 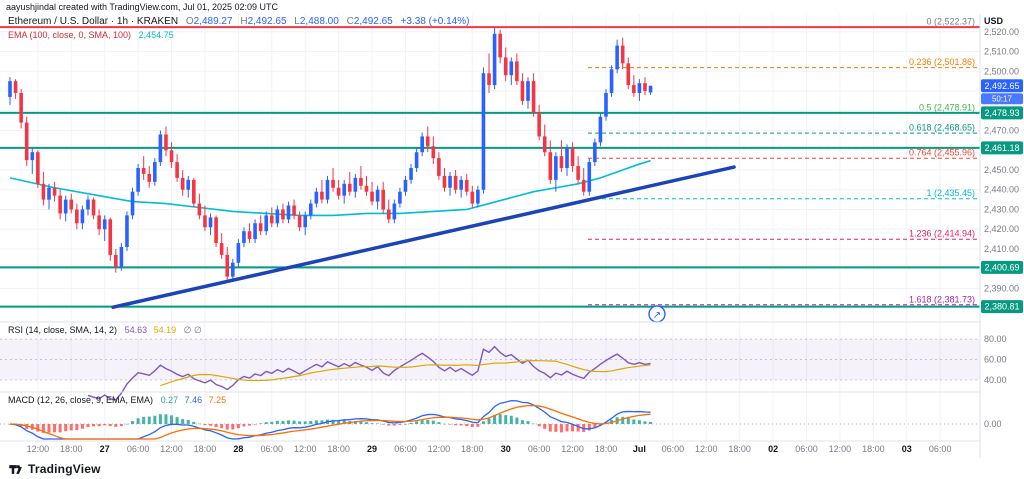 I want to click on svg-text: 2,380.81, so click(x=1001, y=307).